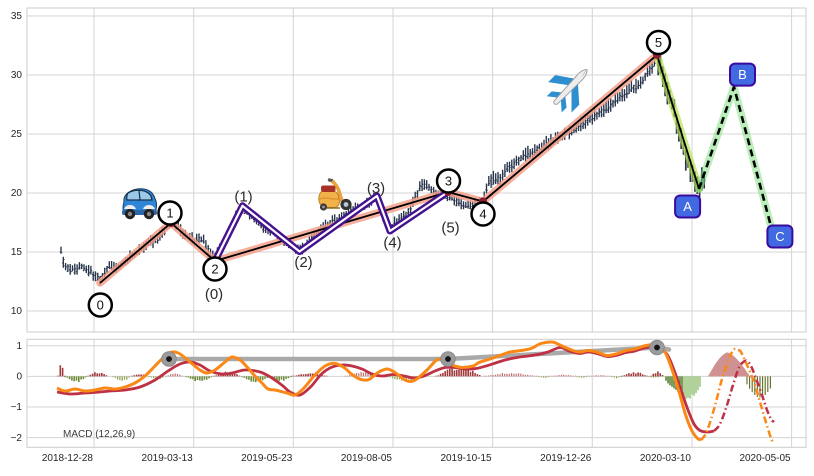 This screenshot has height=476, width=814. What do you see at coordinates (367, 458) in the screenshot?
I see `svg-text: 2019-08-05` at bounding box center [367, 458].